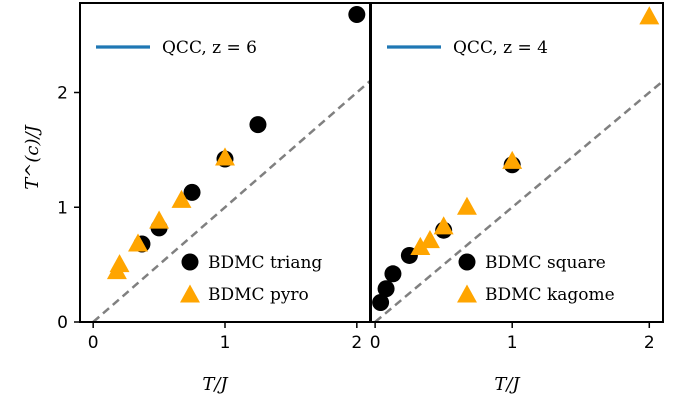 The image size is (683, 395). I want to click on y-tick-label: 0, so click(62, 323).